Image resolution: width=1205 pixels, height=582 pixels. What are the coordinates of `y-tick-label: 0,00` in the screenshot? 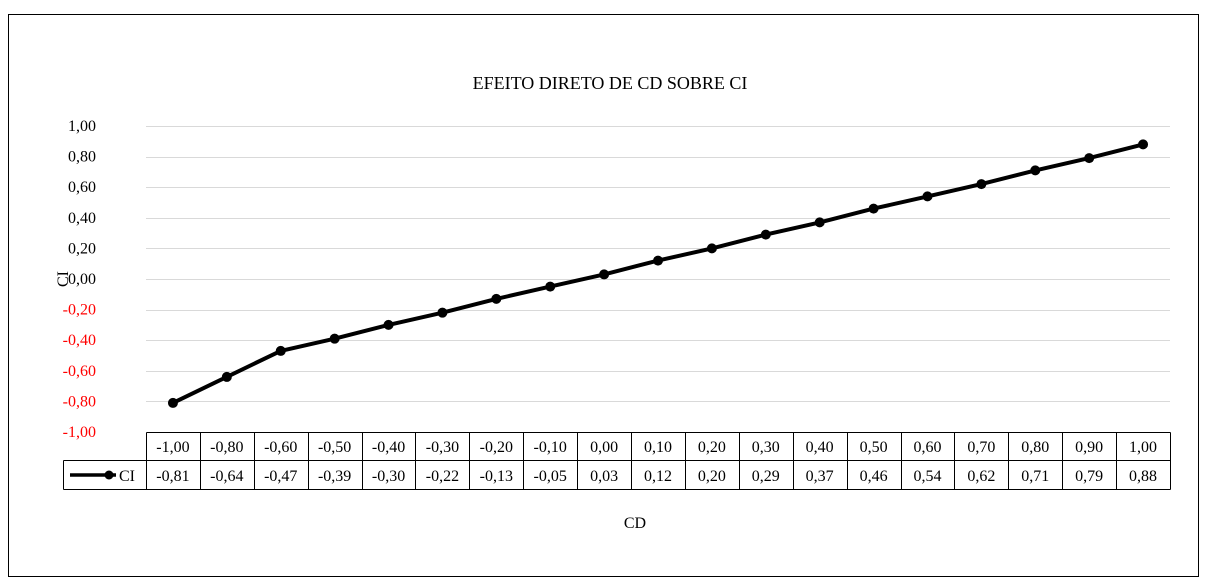 It's located at (82, 279).